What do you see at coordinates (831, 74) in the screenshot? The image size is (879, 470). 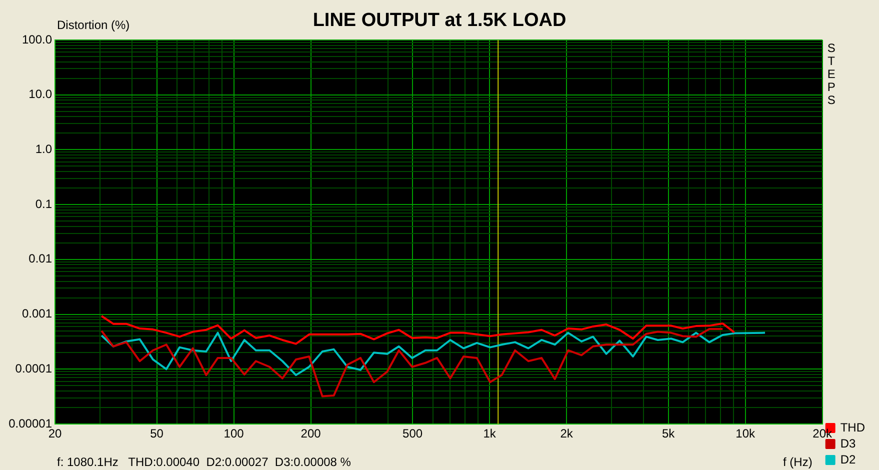 I see `text: STEPS` at bounding box center [831, 74].